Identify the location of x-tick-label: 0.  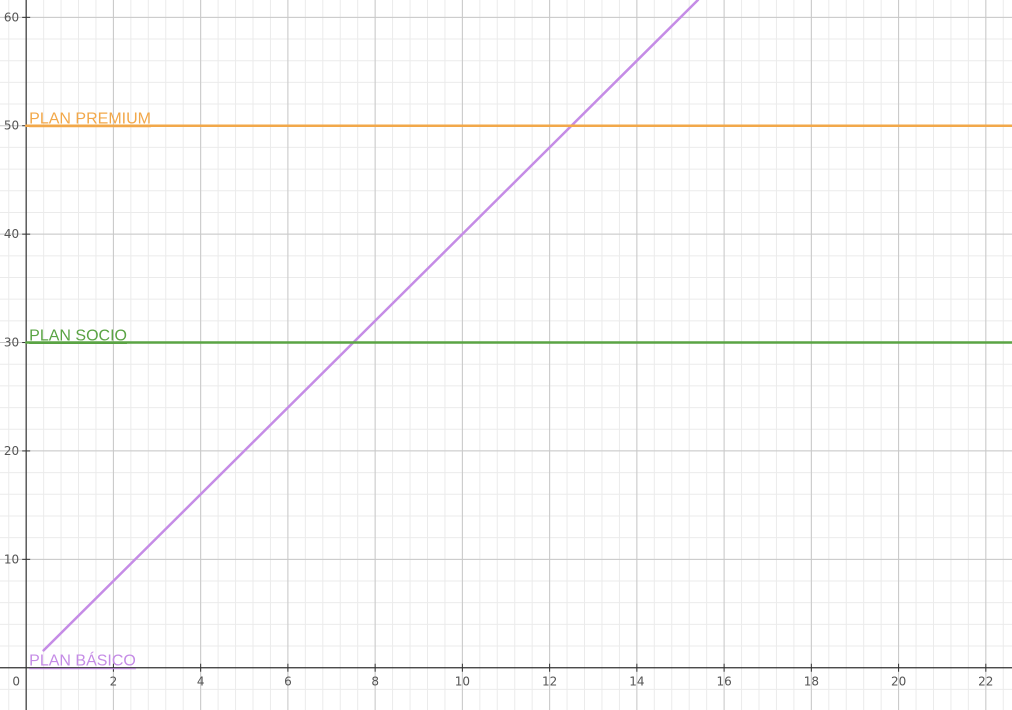
(16, 682).